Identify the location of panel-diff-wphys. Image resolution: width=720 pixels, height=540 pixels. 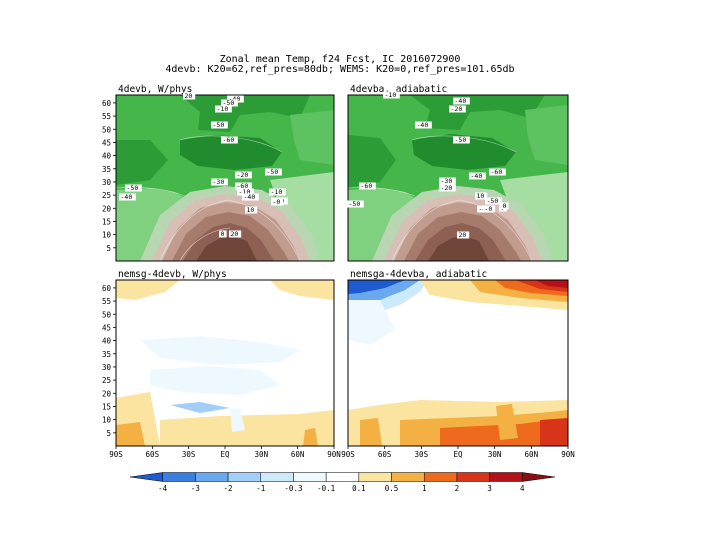
(225, 363).